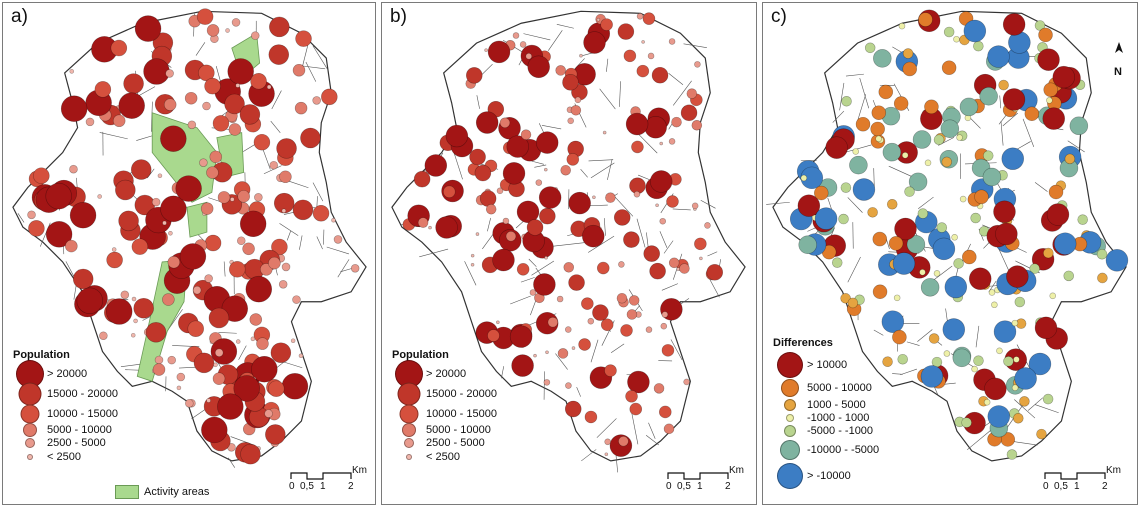 Image resolution: width=1140 pixels, height=509 pixels. Describe the element at coordinates (826, 365) in the screenshot. I see `legend-item: > 10000` at that location.